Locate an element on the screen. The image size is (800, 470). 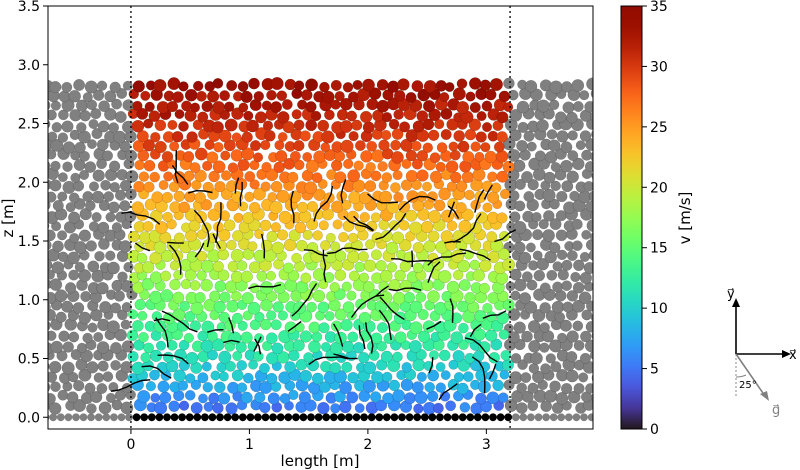
angle-label: 25° is located at coordinates (748, 385).